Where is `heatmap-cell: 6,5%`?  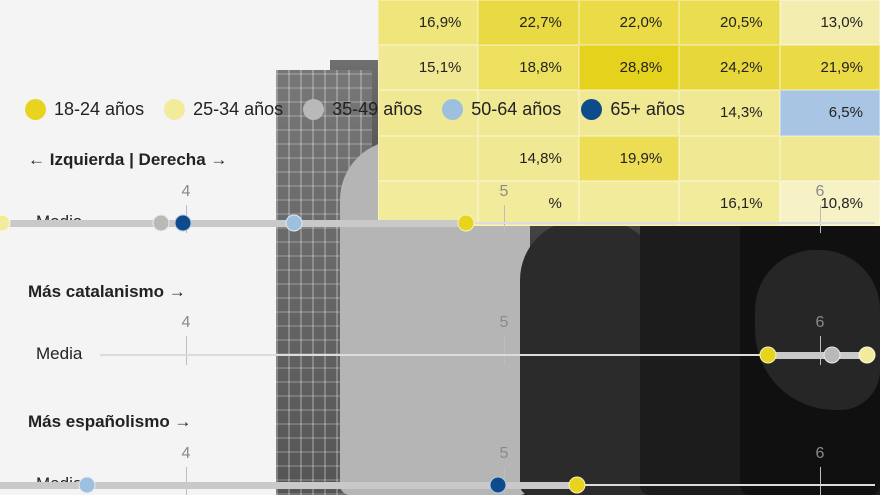 heatmap-cell: 6,5% is located at coordinates (829, 113).